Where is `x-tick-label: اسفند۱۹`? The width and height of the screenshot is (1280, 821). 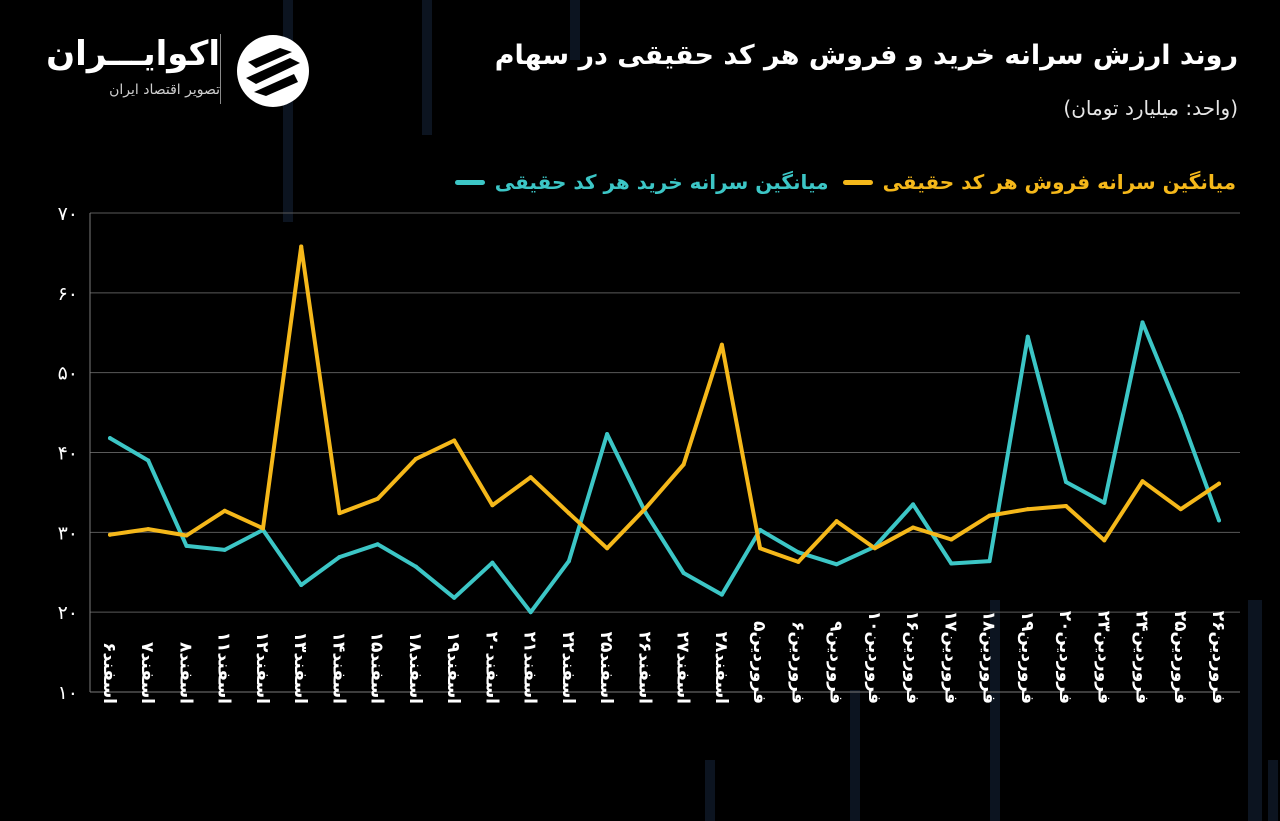
x-tick-label: اسفند۱۹ is located at coordinates (453, 668).